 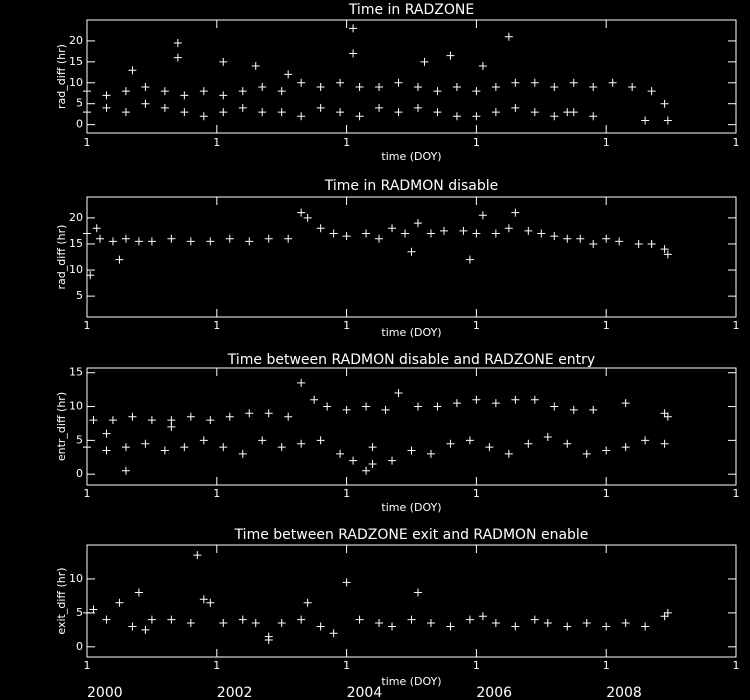 What do you see at coordinates (494, 692) in the screenshot?
I see `year-label: 2006` at bounding box center [494, 692].